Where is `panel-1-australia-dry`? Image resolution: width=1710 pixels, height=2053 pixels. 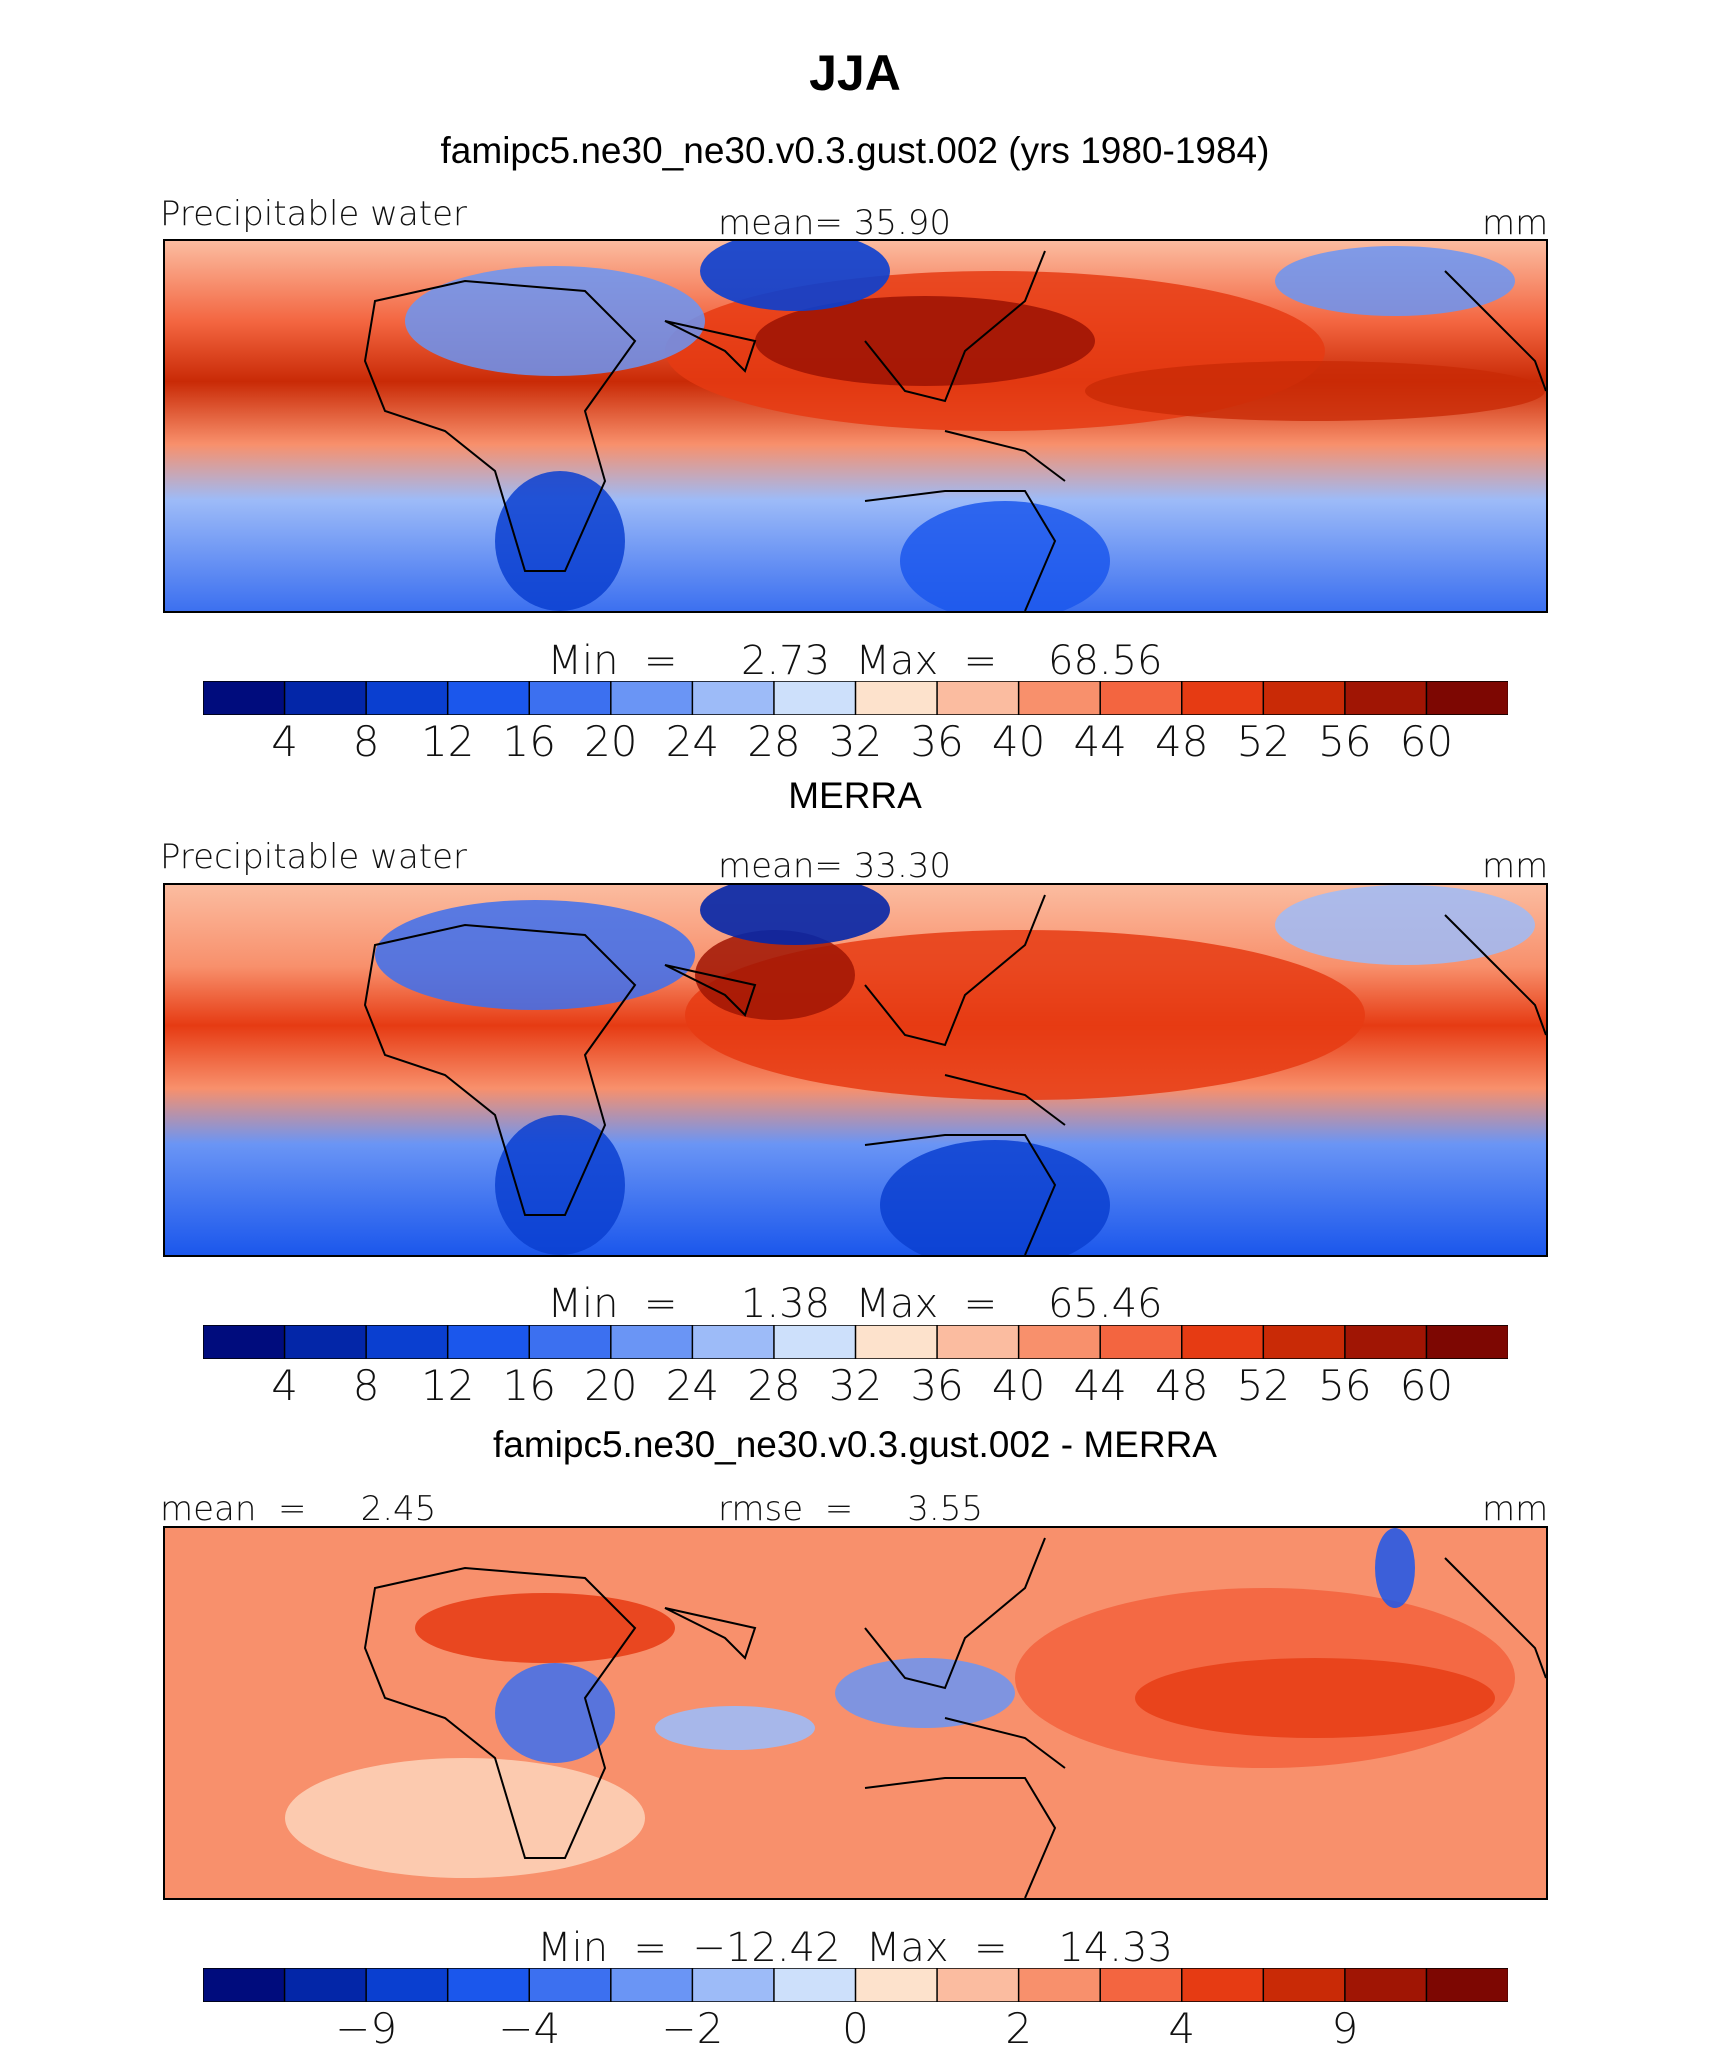
panel-1-australia-dry is located at coordinates (1005, 556).